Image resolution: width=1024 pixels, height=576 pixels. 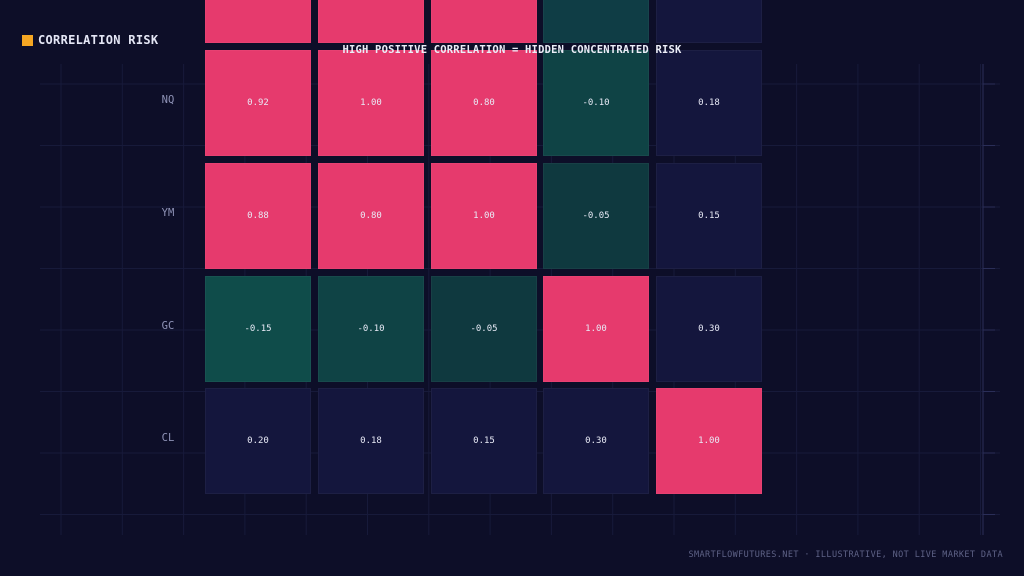 What do you see at coordinates (98, 40) in the screenshot?
I see `brand-title: CORRELATION RISK` at bounding box center [98, 40].